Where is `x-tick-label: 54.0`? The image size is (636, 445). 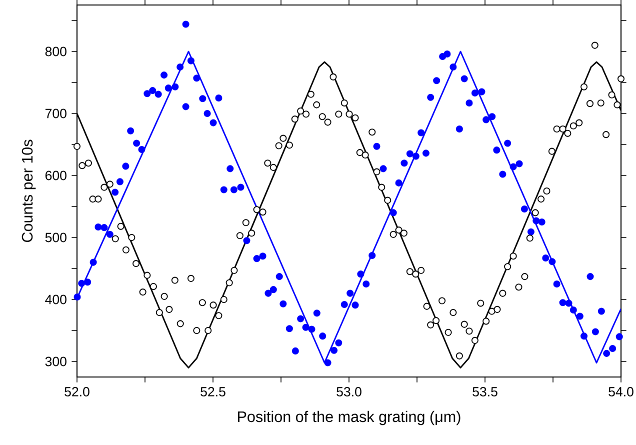 x-tick-label: 54.0 is located at coordinates (621, 391).